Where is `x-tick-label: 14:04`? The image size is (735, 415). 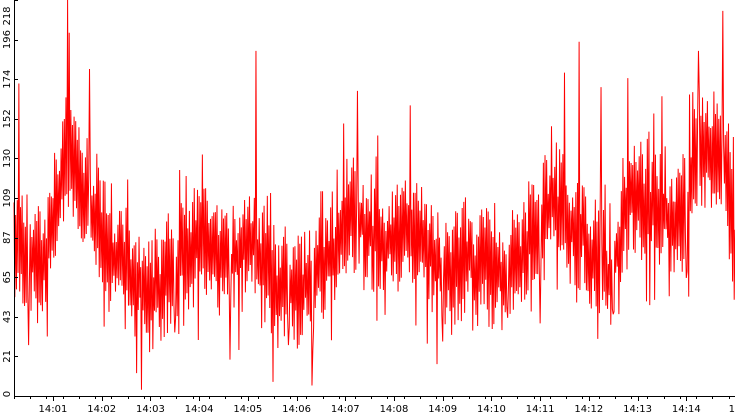 x-tick-label: 14:04 is located at coordinates (199, 409).